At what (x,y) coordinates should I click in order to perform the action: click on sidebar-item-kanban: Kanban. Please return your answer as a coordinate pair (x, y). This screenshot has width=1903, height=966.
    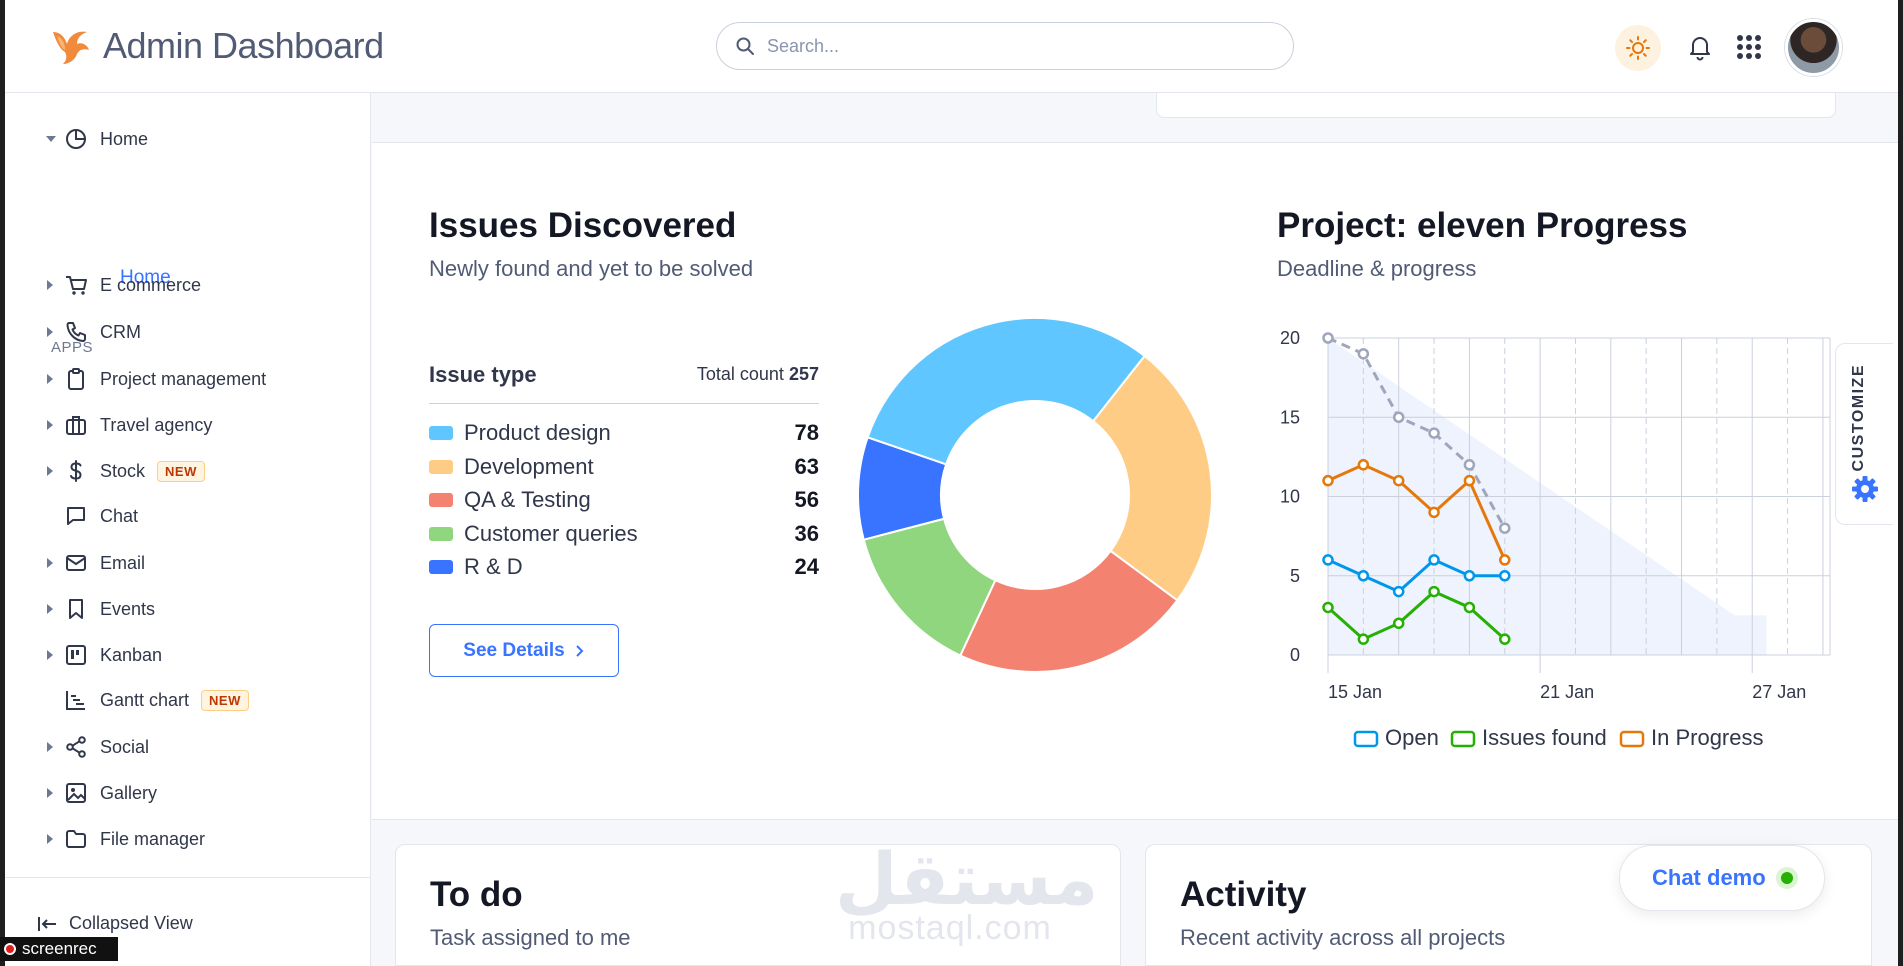
    Looking at the image, I should click on (188, 655).